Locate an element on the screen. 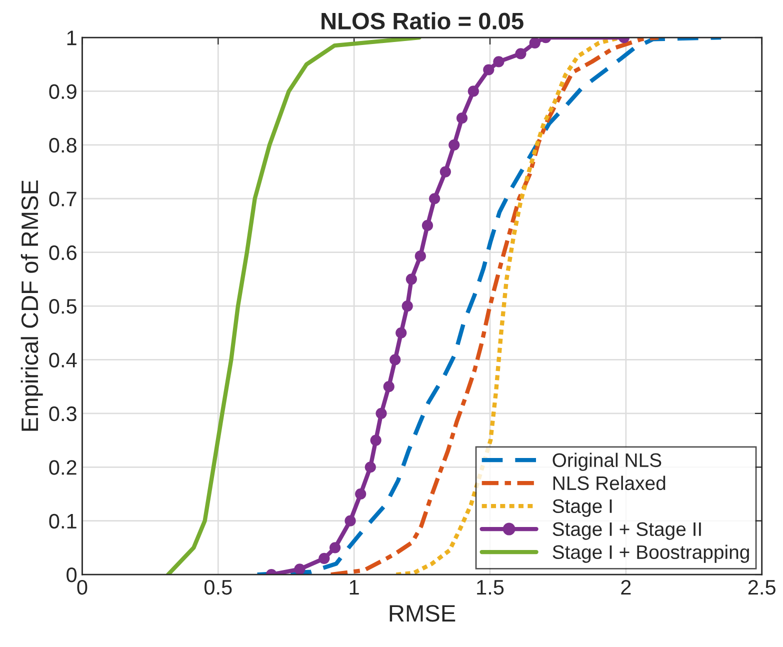 This screenshot has width=783, height=647. y-tick-label: 1 is located at coordinates (71, 38).